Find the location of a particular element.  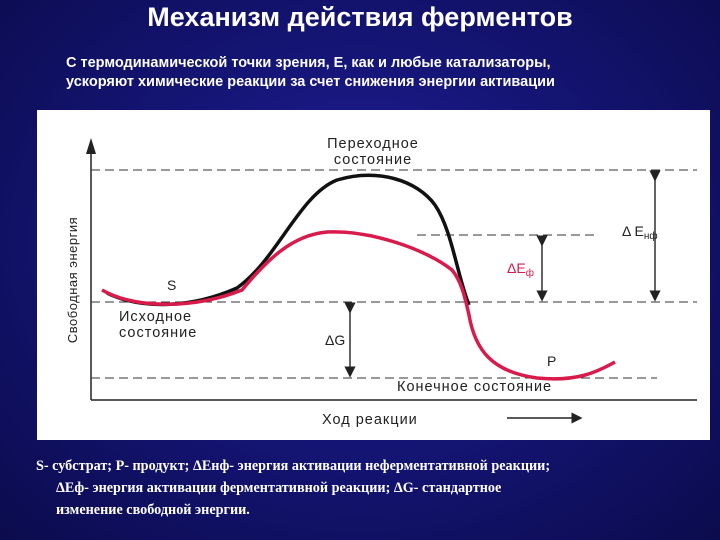

non-enzymatic-curve is located at coordinates (288, 240).